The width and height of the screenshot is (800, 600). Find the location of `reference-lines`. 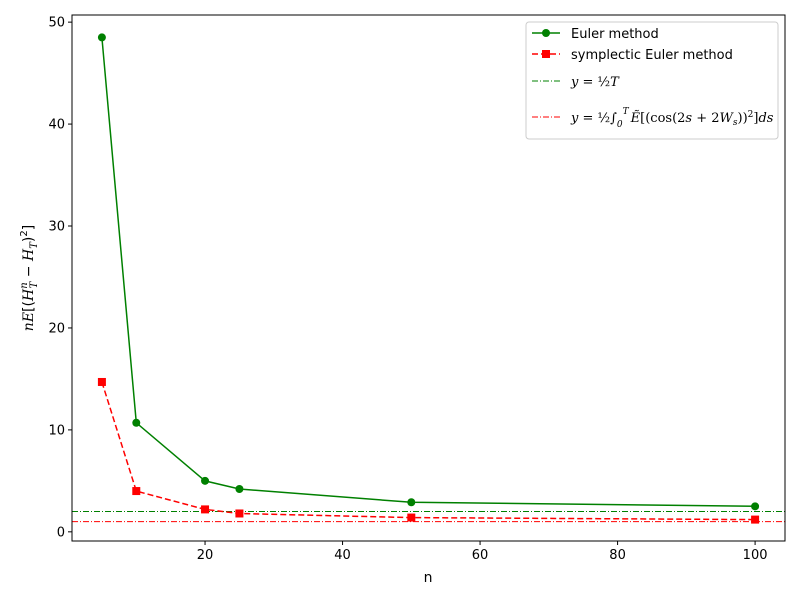

reference-lines is located at coordinates (428, 516).